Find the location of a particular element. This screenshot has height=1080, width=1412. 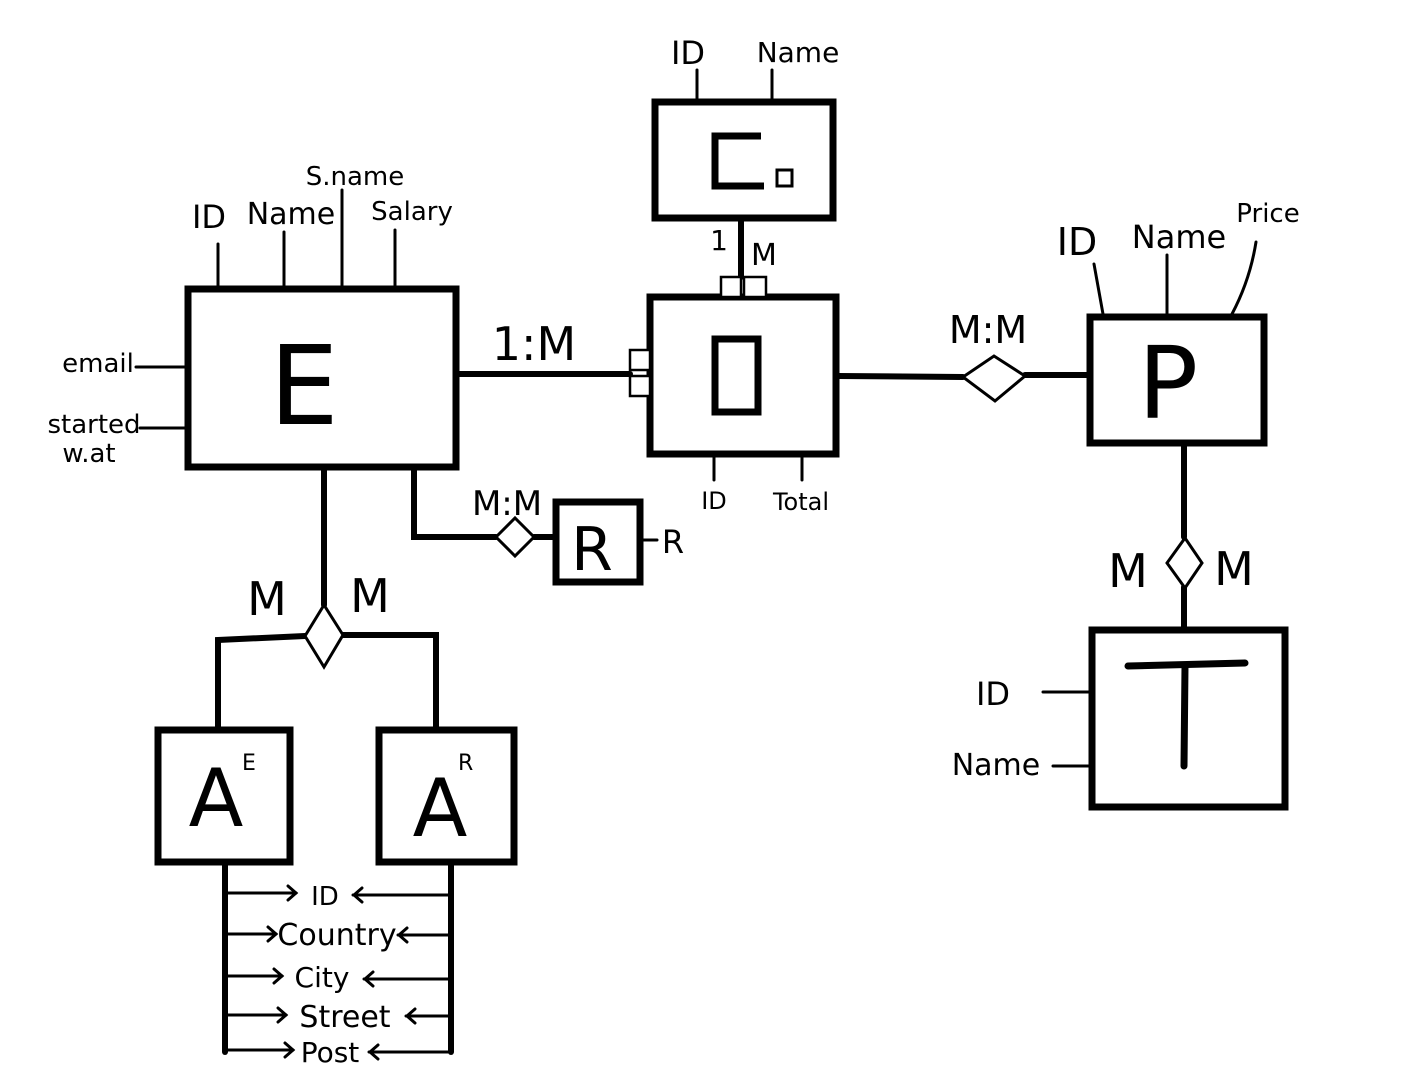

address-id-label: ID is located at coordinates (325, 897).